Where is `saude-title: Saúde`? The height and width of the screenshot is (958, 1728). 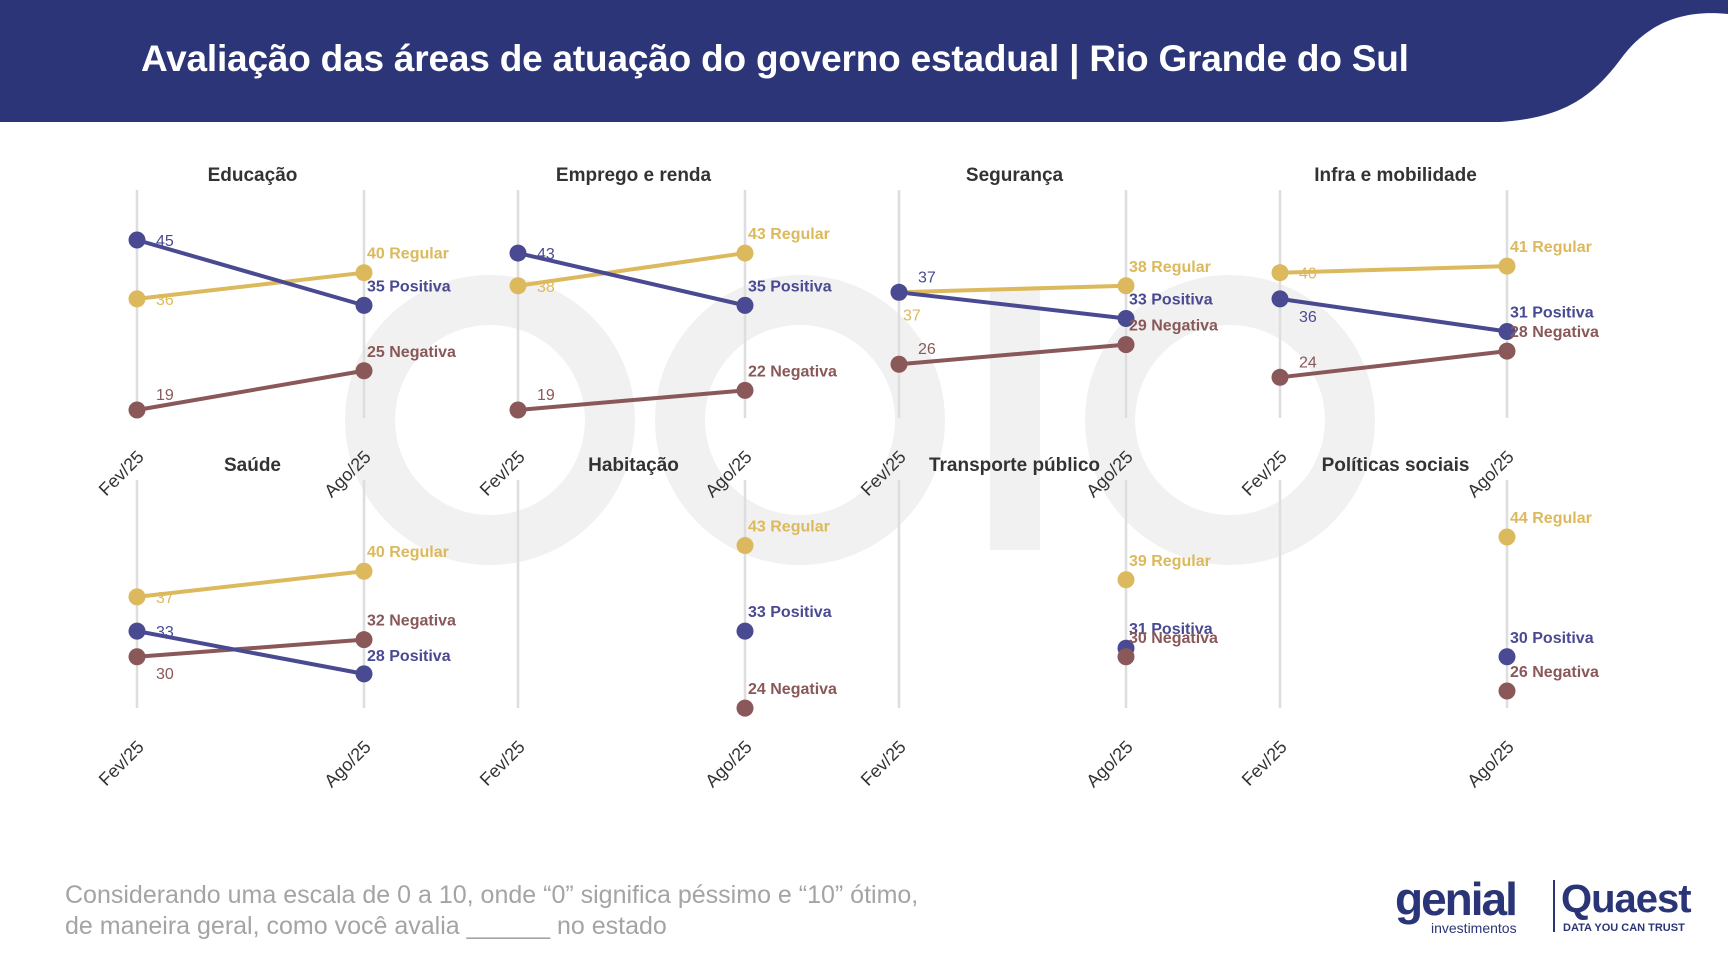
saude-title: Saúde is located at coordinates (252, 465).